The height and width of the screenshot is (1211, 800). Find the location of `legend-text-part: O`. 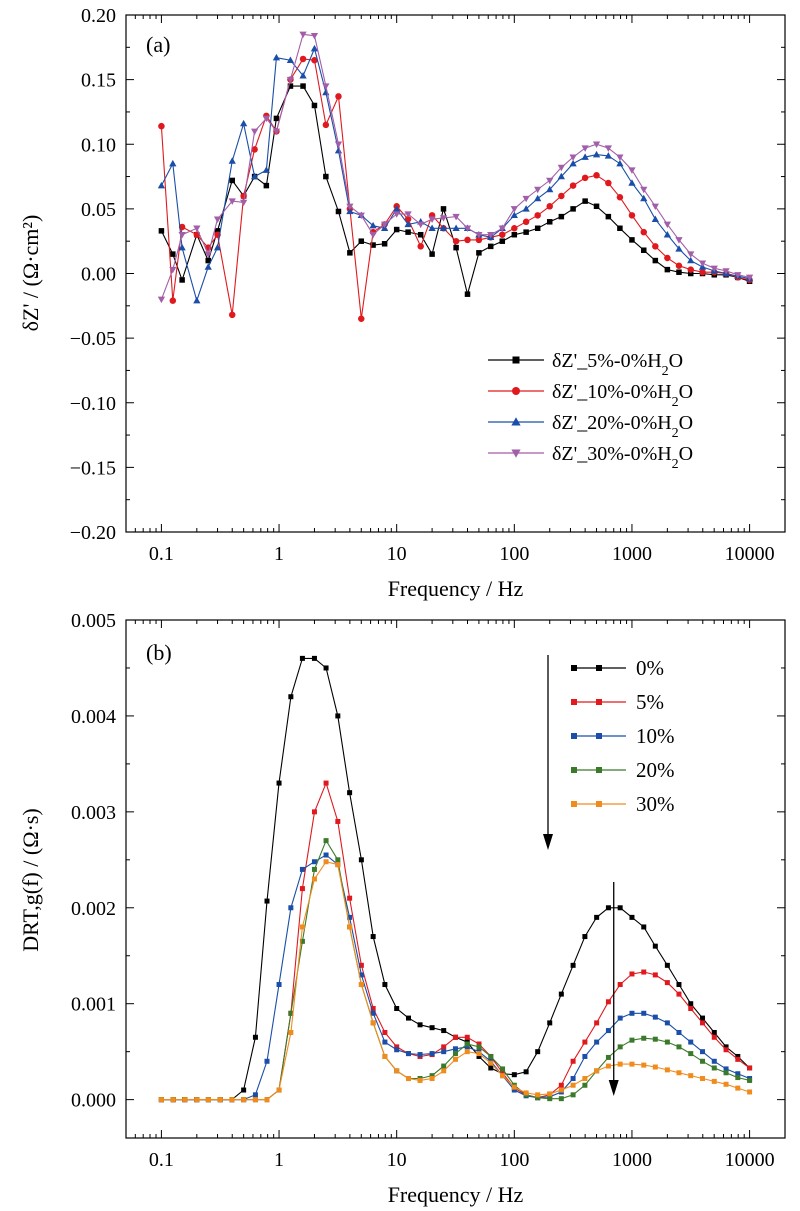

legend-text-part: O is located at coordinates (676, 361).